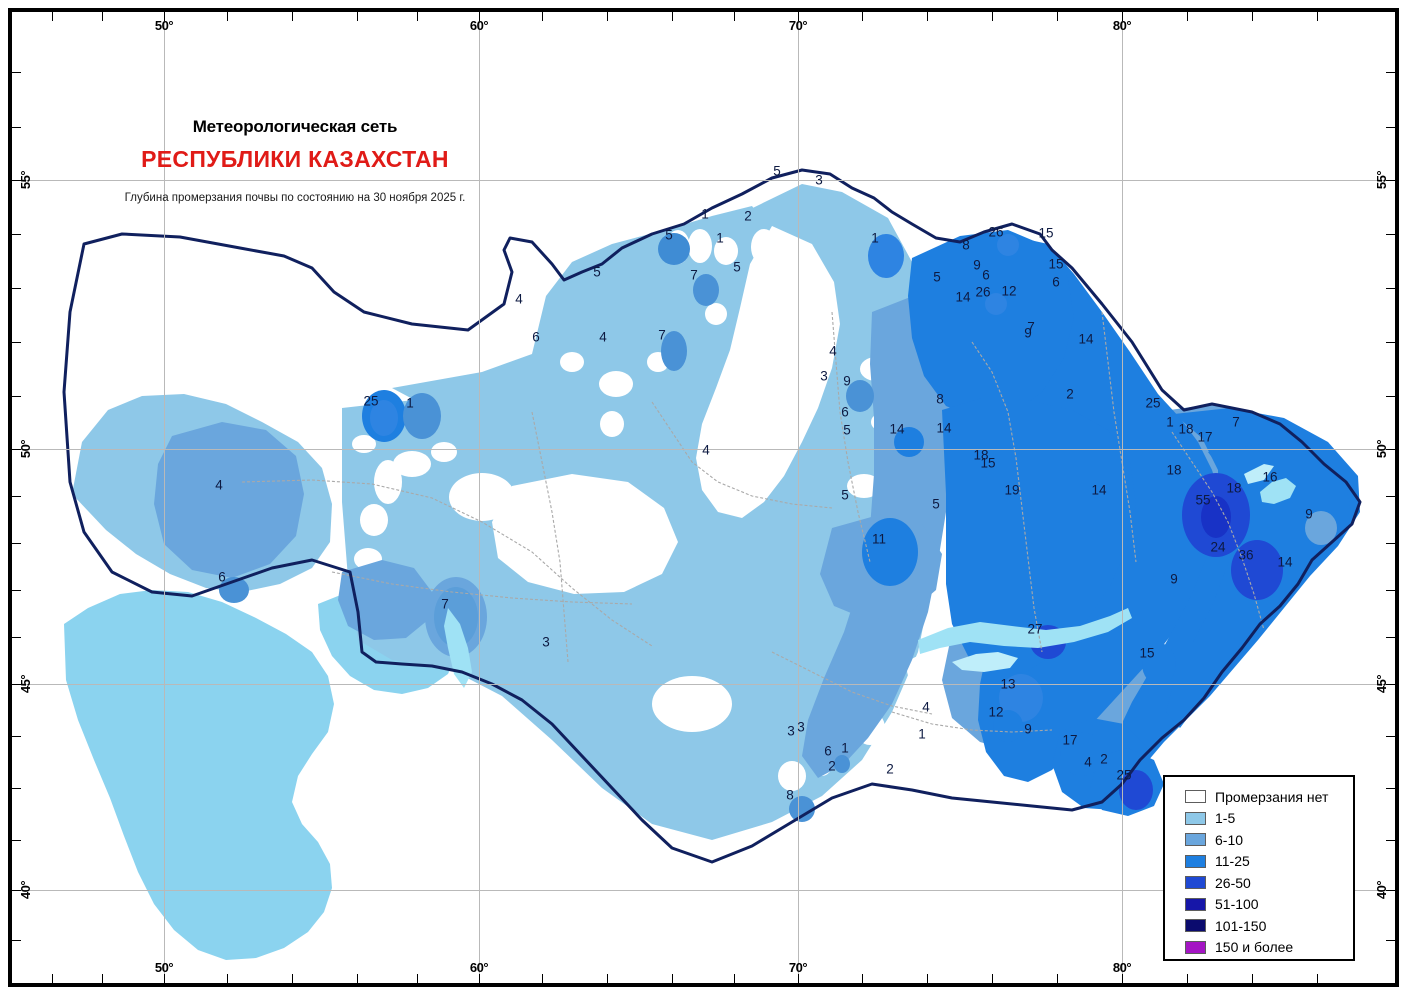 This screenshot has height=995, width=1407. I want to click on legend-item-label: 26-50, so click(1233, 882).